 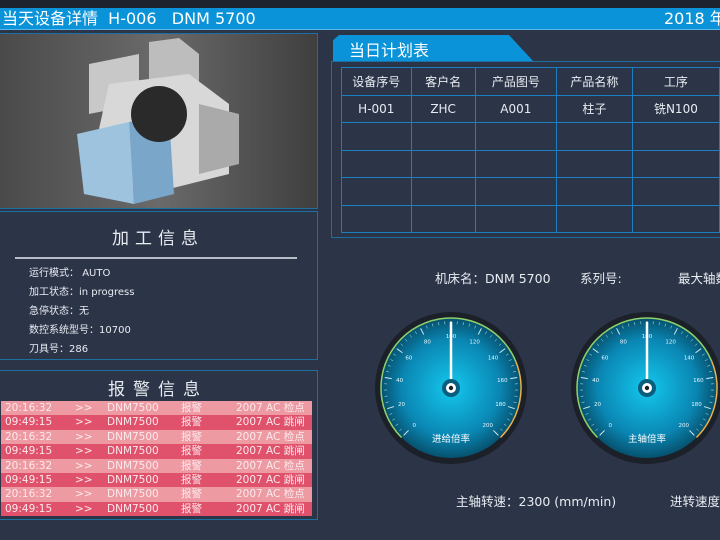 What do you see at coordinates (158, 239) in the screenshot?
I see `info-title: 加工信息` at bounding box center [158, 239].